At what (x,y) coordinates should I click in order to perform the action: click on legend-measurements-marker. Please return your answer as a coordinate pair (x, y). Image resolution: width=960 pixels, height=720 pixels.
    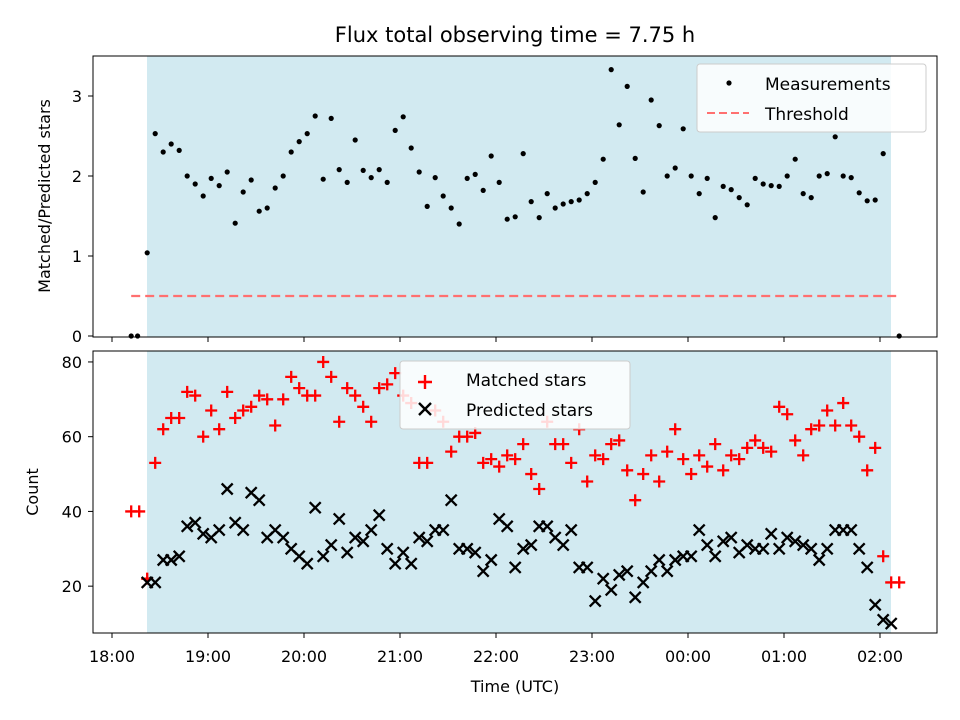
    Looking at the image, I should click on (729, 83).